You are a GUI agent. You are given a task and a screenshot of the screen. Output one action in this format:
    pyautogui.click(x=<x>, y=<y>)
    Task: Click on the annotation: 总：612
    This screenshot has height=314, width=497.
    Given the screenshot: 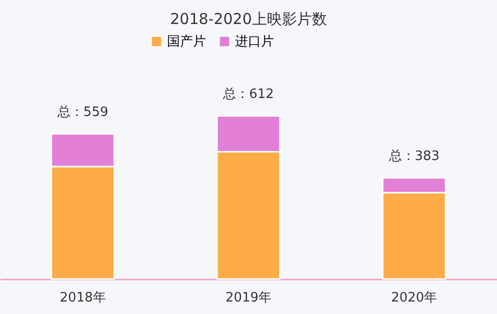 What is the action you would take?
    pyautogui.click(x=248, y=94)
    